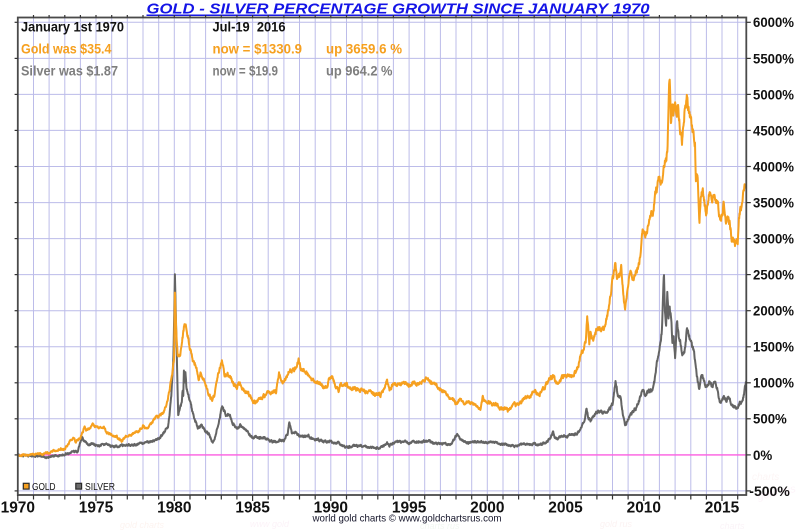 This screenshot has height=531, width=800. I want to click on svg-text: gold charts, so click(142, 525).